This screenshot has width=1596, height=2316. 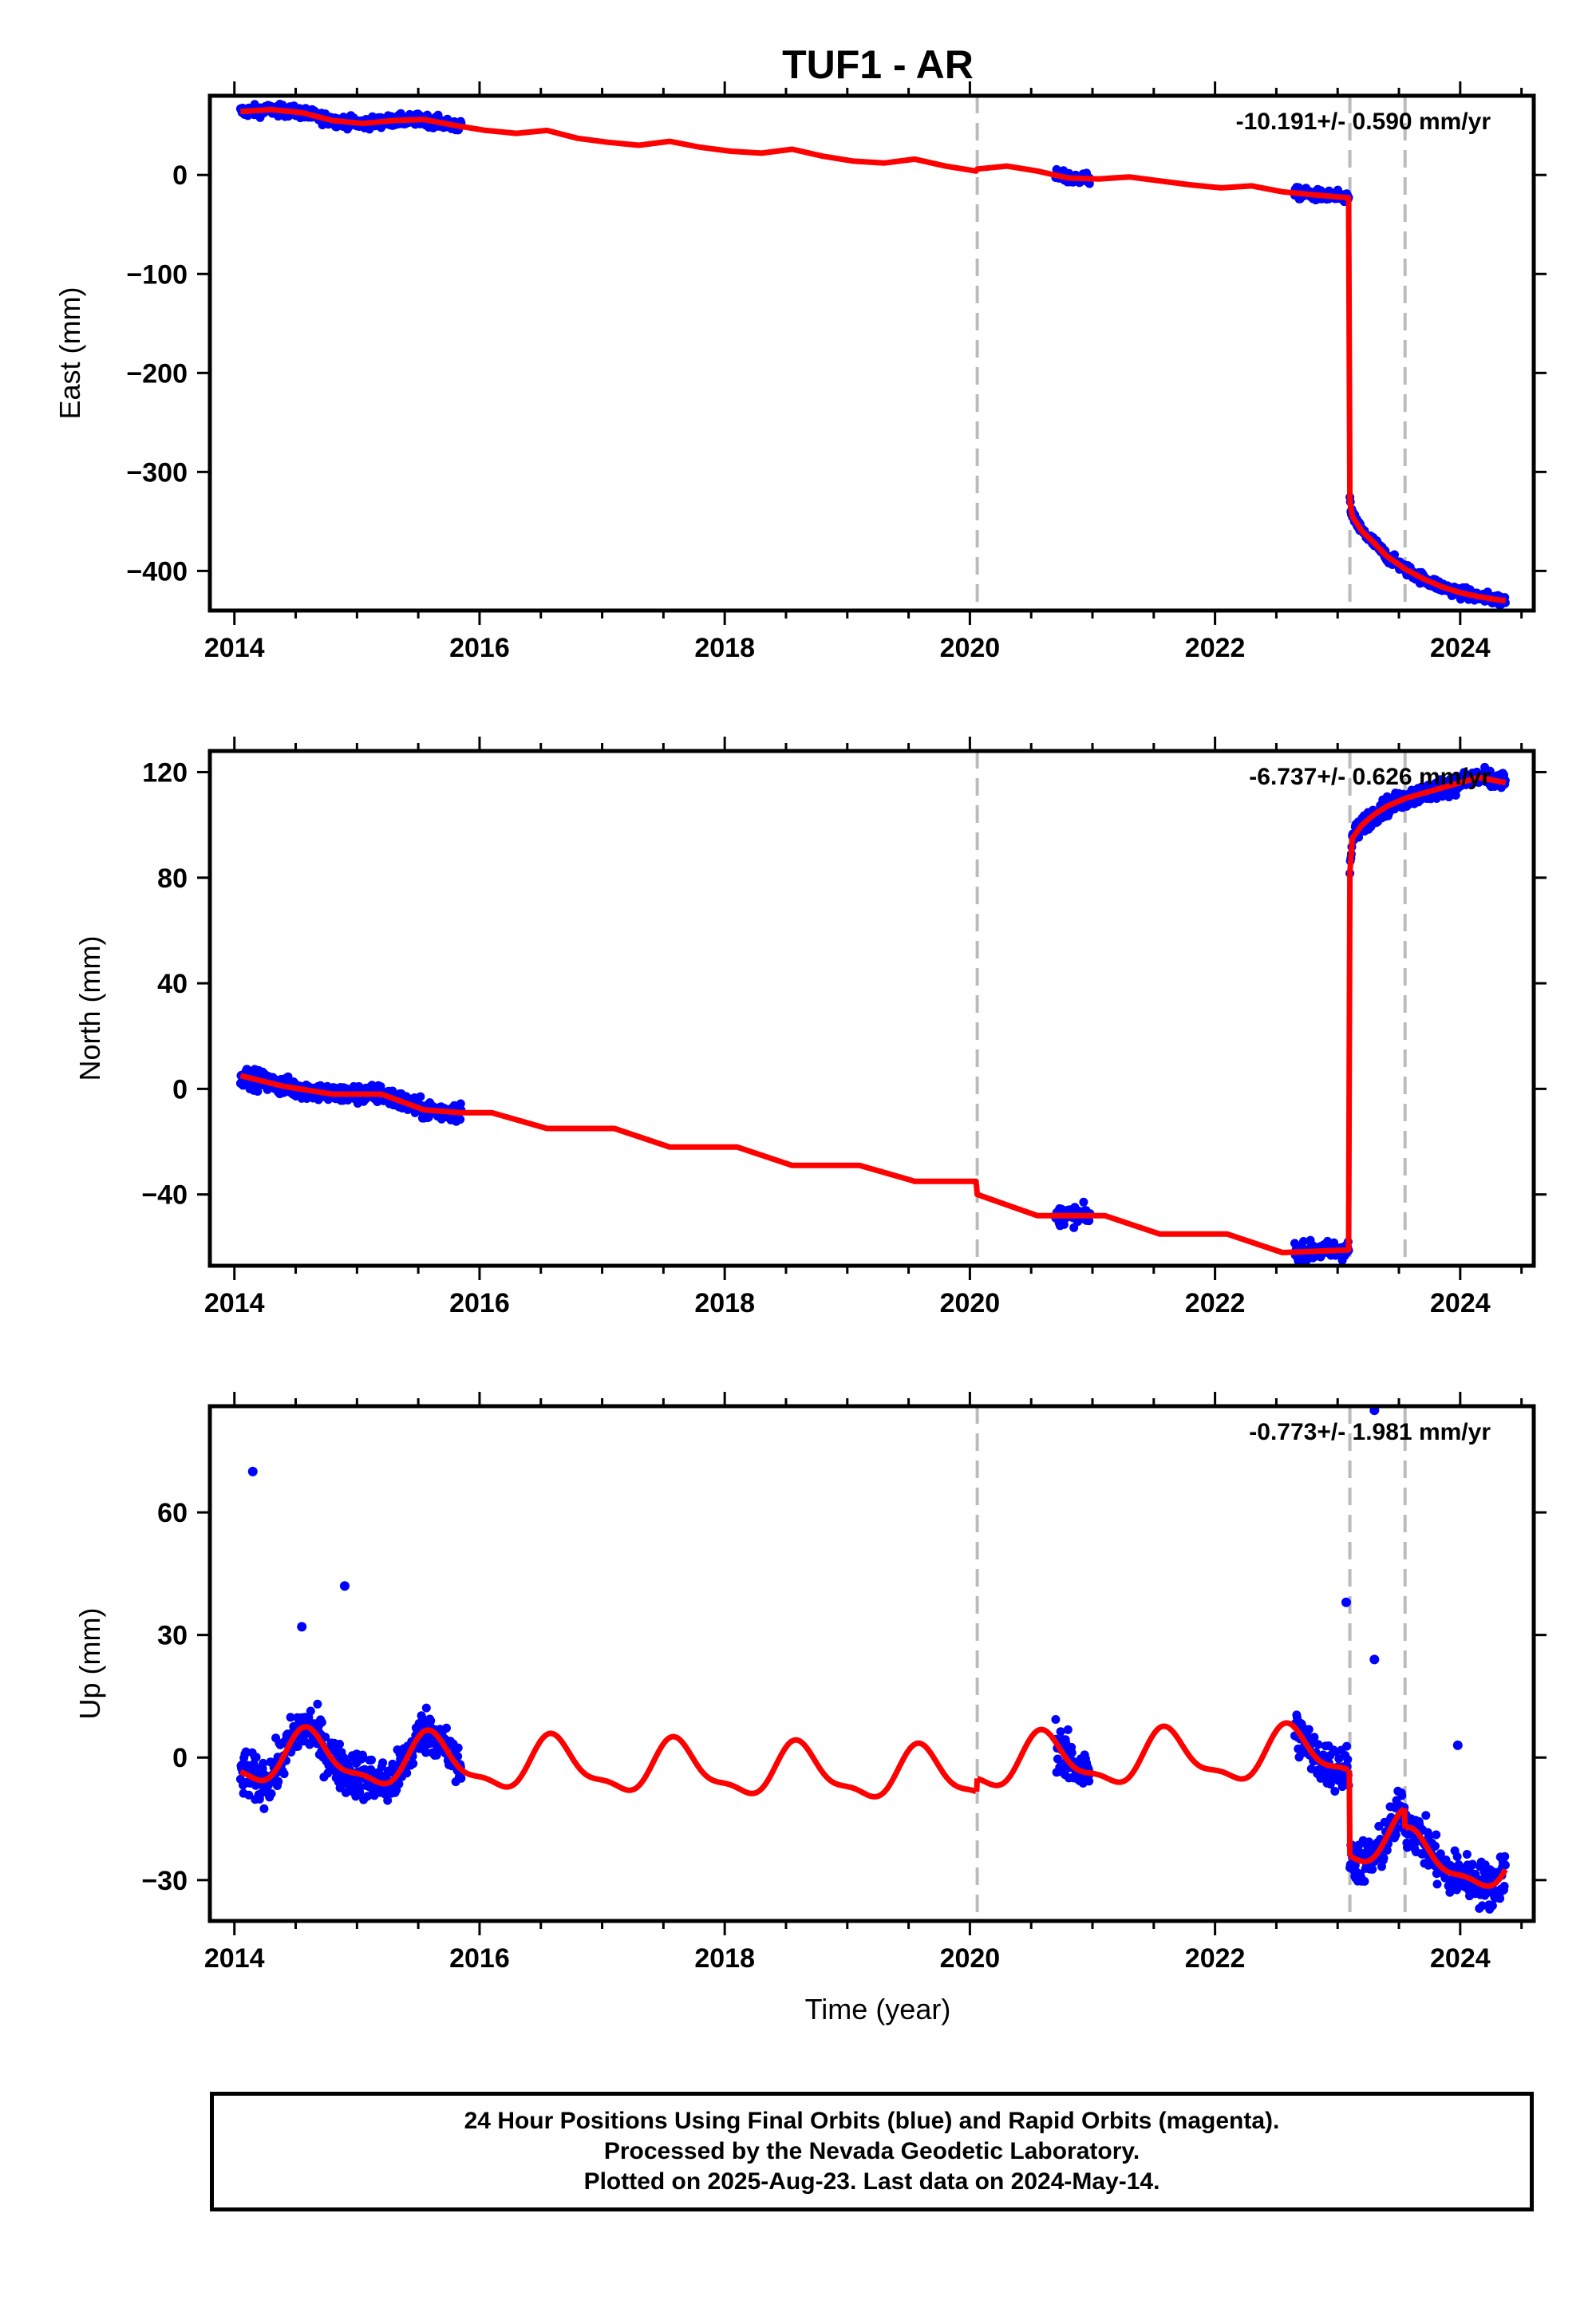 What do you see at coordinates (157, 571) in the screenshot?
I see `y-tick-label: −400` at bounding box center [157, 571].